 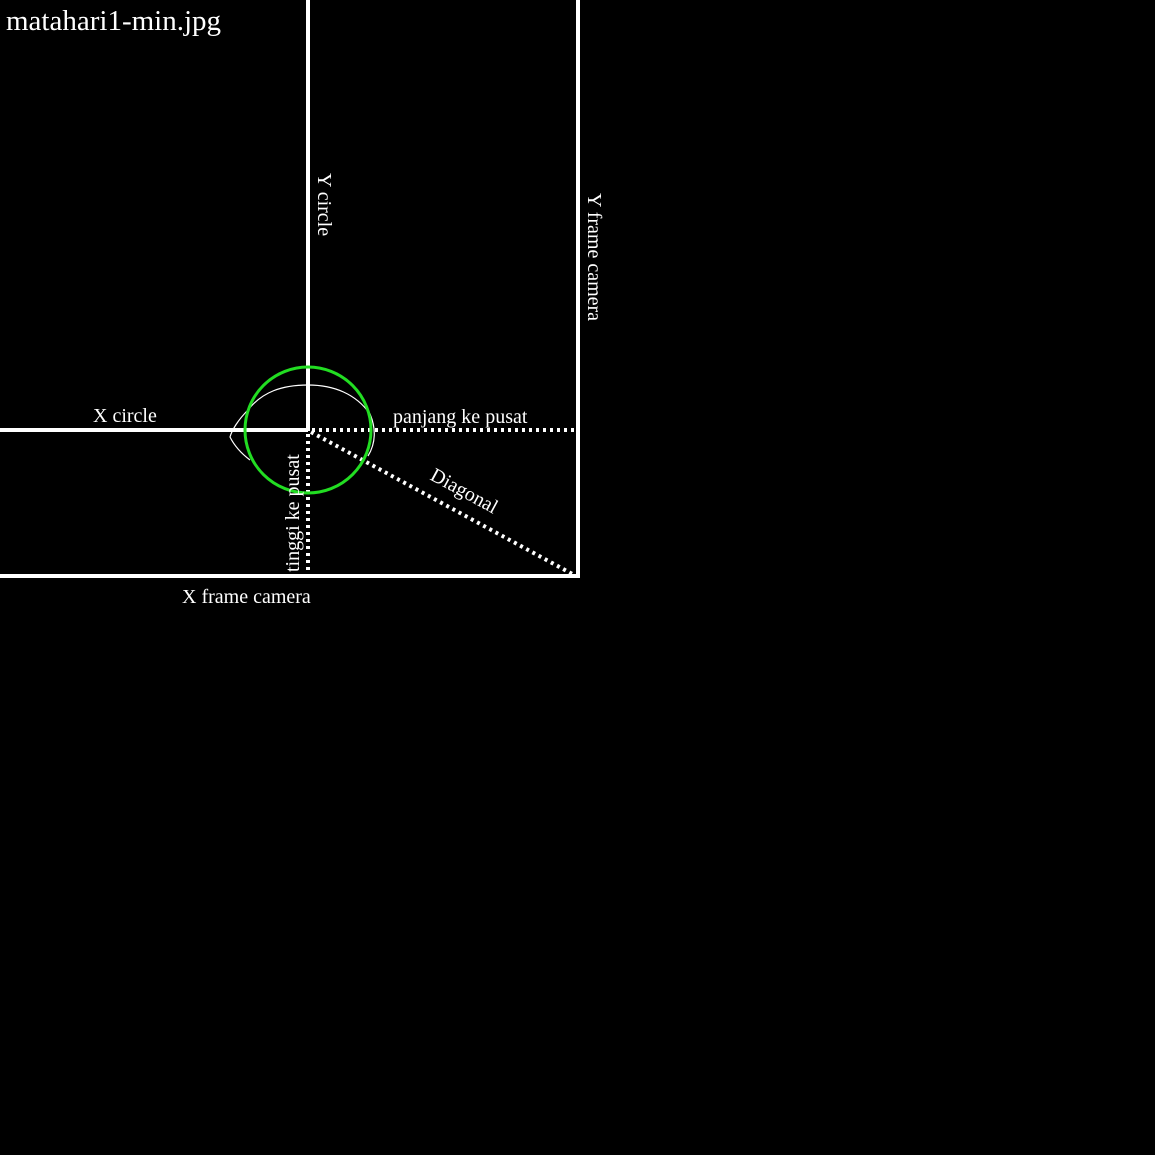 I want to click on panjang-ke-pusat-label: panjang ke pusat, so click(x=460, y=417).